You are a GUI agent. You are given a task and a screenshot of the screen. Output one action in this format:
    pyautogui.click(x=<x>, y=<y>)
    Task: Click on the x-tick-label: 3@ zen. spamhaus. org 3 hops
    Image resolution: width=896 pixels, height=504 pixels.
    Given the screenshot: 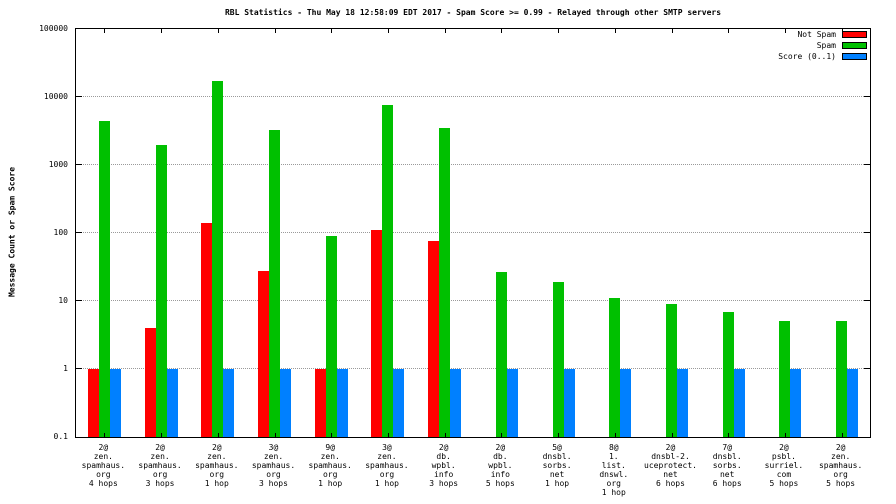 What is the action you would take?
    pyautogui.click(x=273, y=465)
    